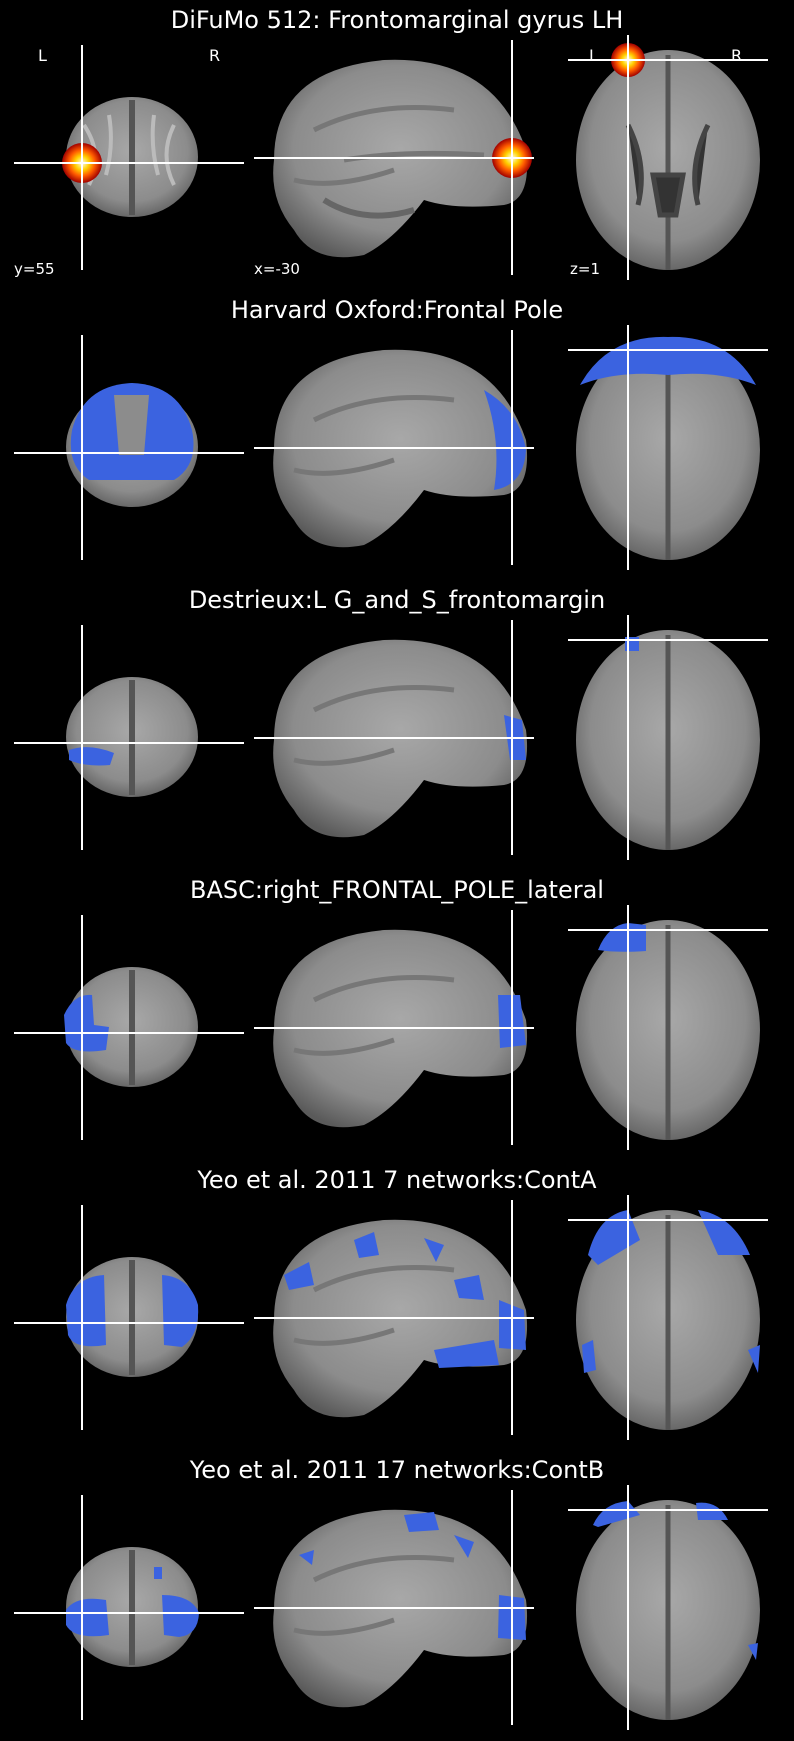 The image size is (794, 1741). I want to click on panel-title: Yeo et al. 2011 17 networks:ContB, so click(397, 1470).